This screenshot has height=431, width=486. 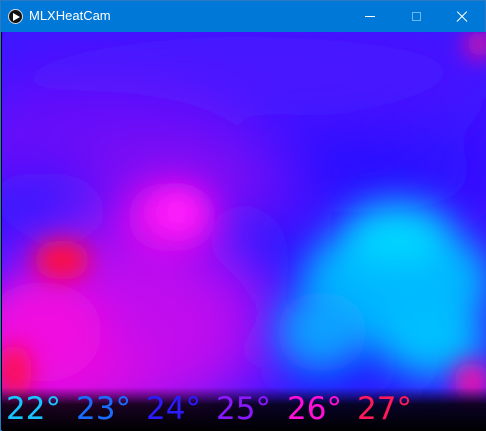 What do you see at coordinates (103, 409) in the screenshot?
I see `temp-label-23: 23°` at bounding box center [103, 409].